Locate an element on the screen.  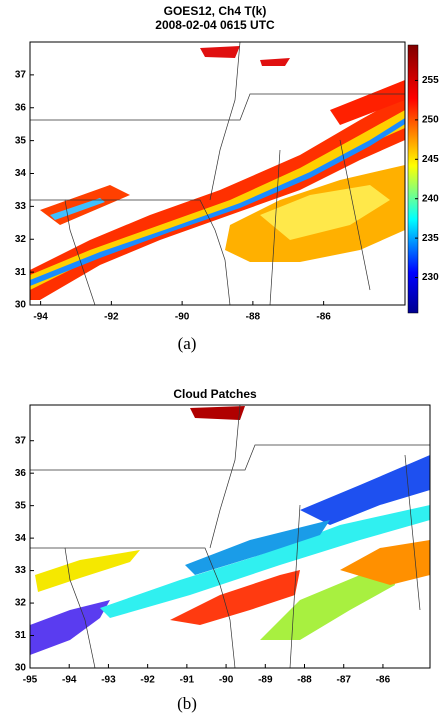
colorbar-tick-label: 245 is located at coordinates (430, 159).